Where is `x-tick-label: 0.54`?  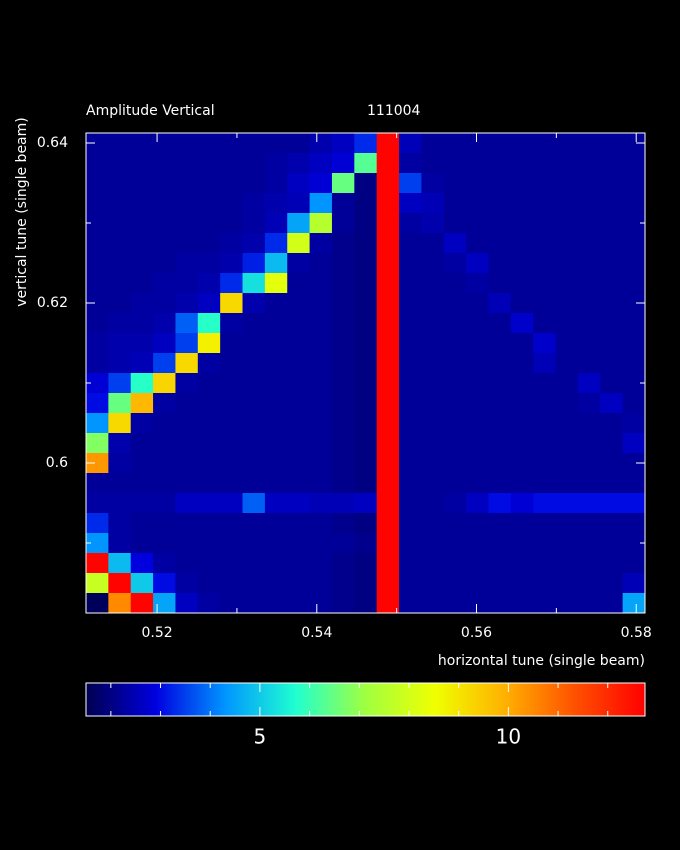 x-tick-label: 0.54 is located at coordinates (316, 633).